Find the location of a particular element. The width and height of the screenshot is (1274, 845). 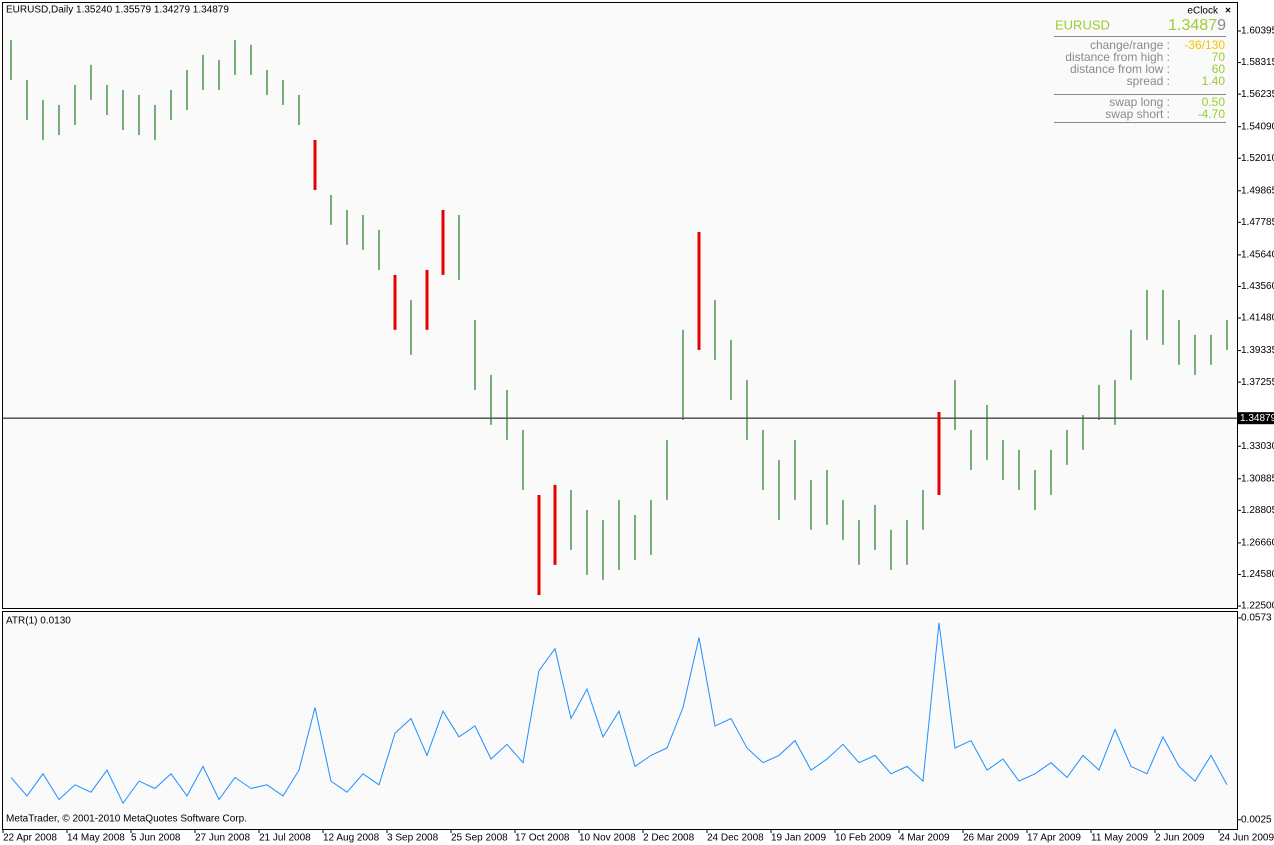

x-tick-label: 24 Dec 2008 is located at coordinates (735, 838).